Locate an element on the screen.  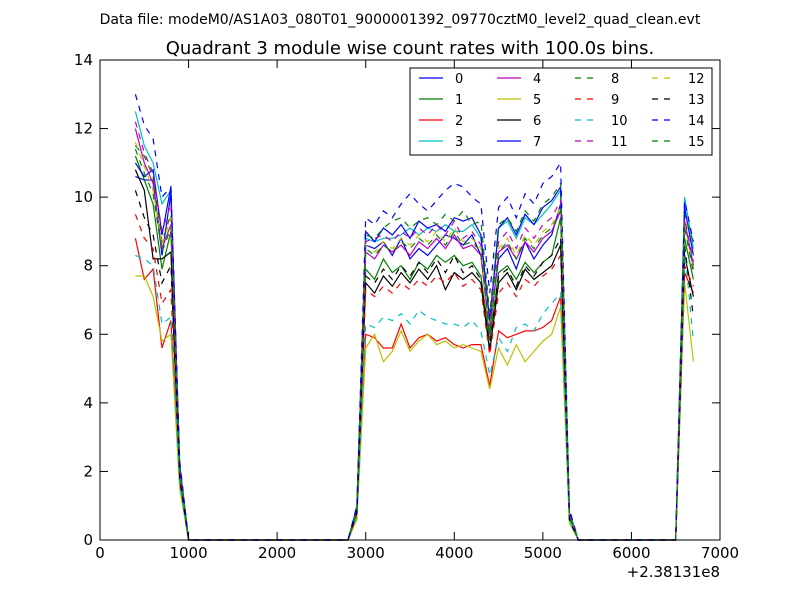
x-tick-label: 7000 is located at coordinates (720, 553).